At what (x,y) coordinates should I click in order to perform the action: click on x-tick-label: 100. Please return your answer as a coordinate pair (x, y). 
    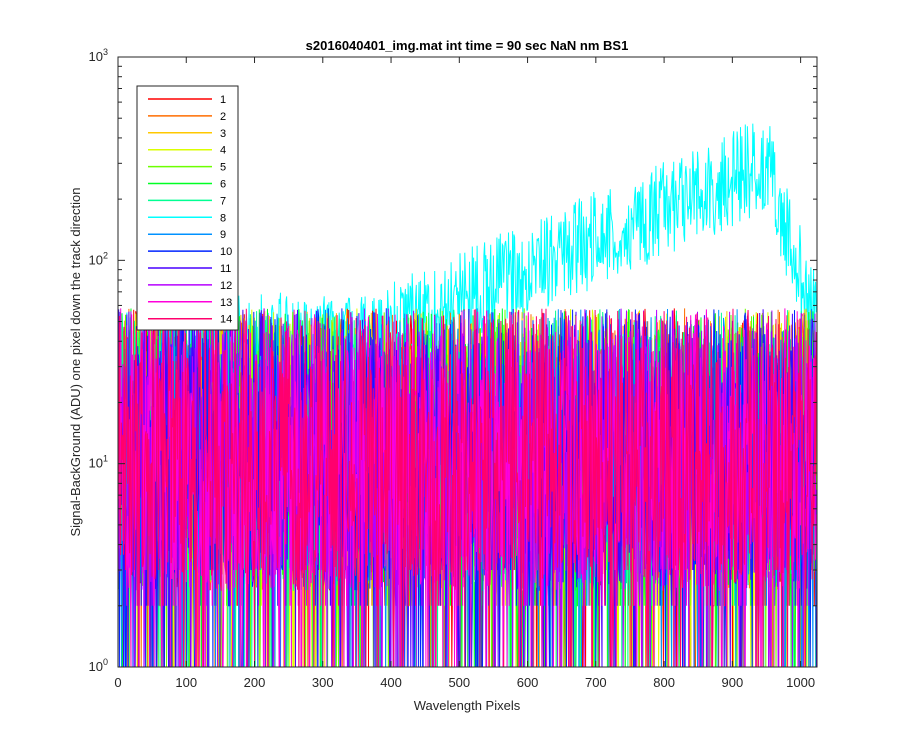
    Looking at the image, I should click on (186, 682).